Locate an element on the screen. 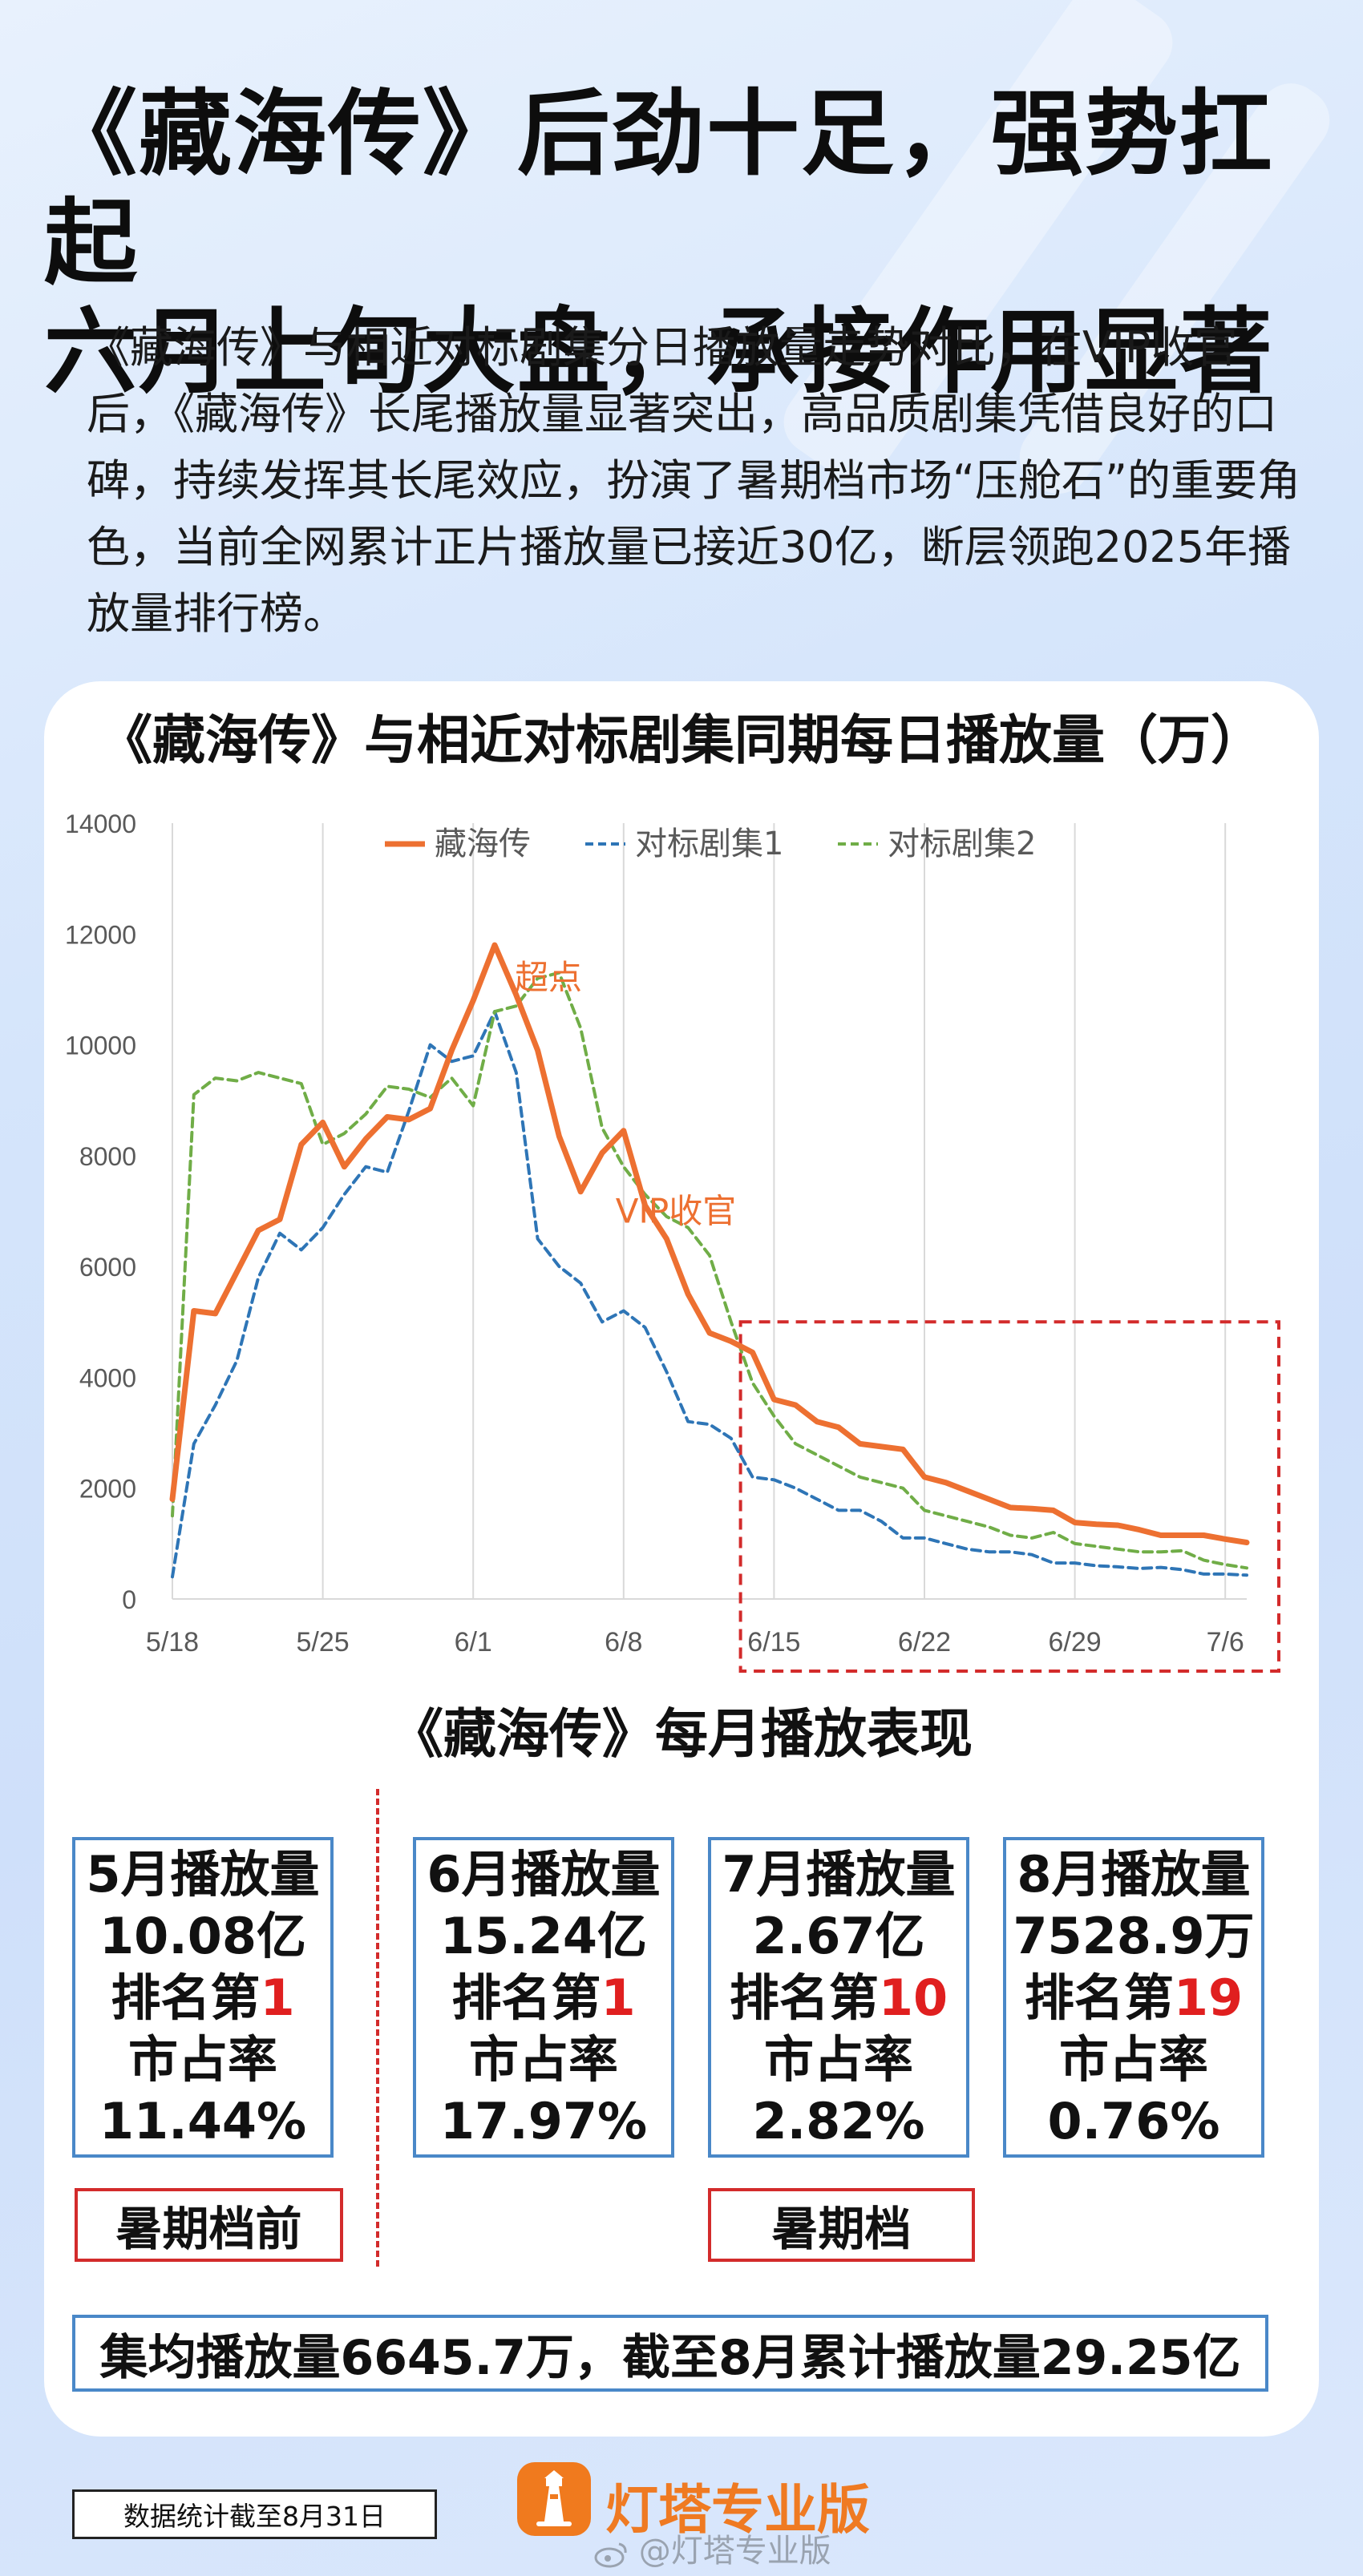  rank-number: 10 is located at coordinates (913, 1998).